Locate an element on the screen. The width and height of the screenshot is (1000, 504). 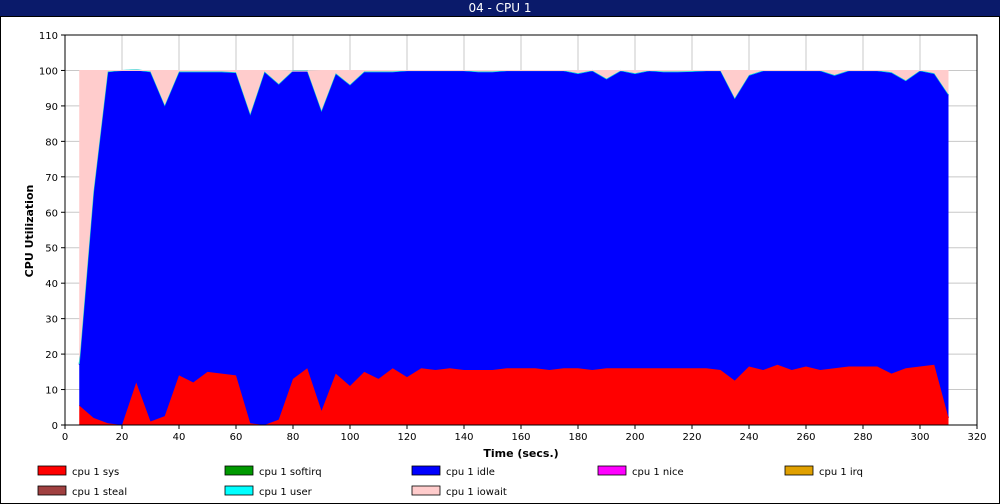
x-tick-label: 100 is located at coordinates (349, 437).